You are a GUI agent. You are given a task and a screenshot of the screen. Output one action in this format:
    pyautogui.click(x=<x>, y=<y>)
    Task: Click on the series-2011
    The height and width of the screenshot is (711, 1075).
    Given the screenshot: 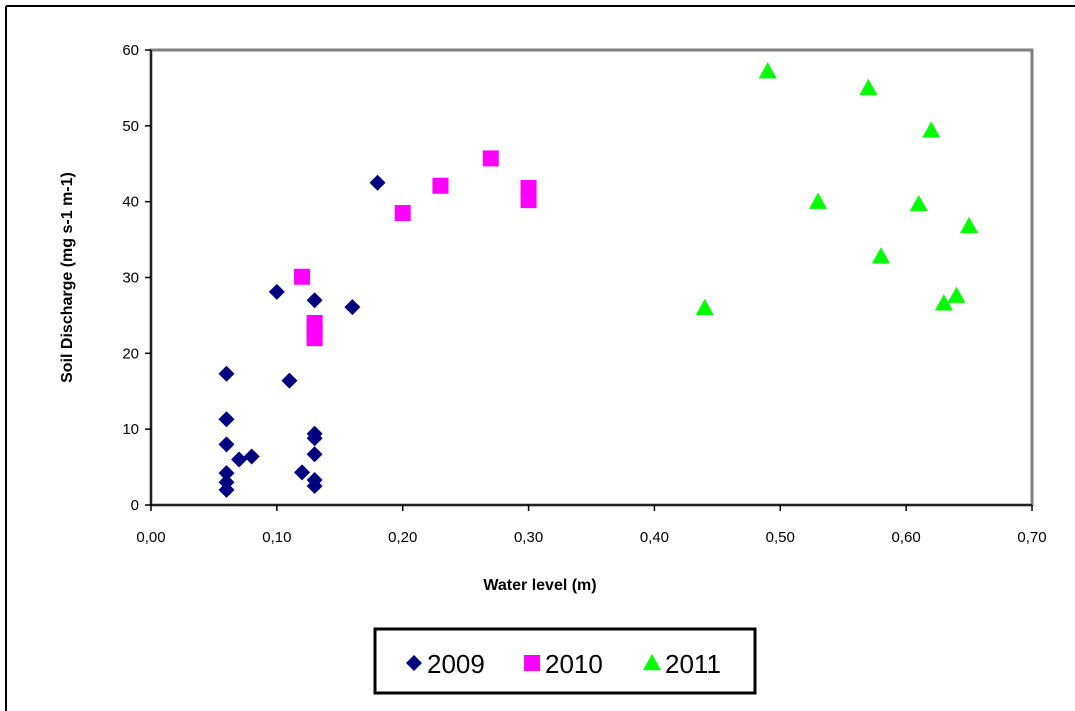 What is the action you would take?
    pyautogui.click(x=837, y=189)
    